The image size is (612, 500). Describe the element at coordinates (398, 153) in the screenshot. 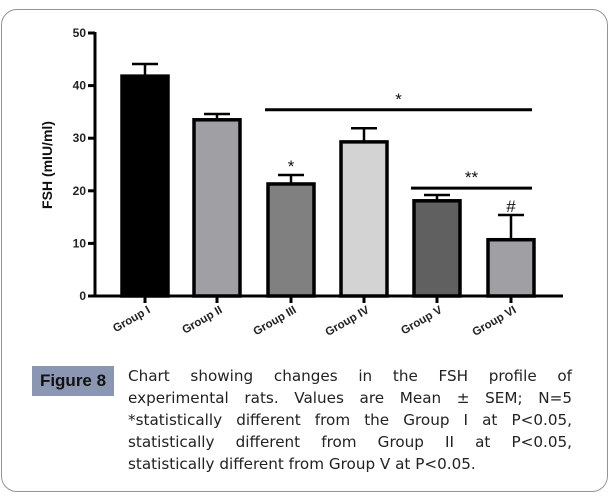

I see `annotations: *#***` at that location.